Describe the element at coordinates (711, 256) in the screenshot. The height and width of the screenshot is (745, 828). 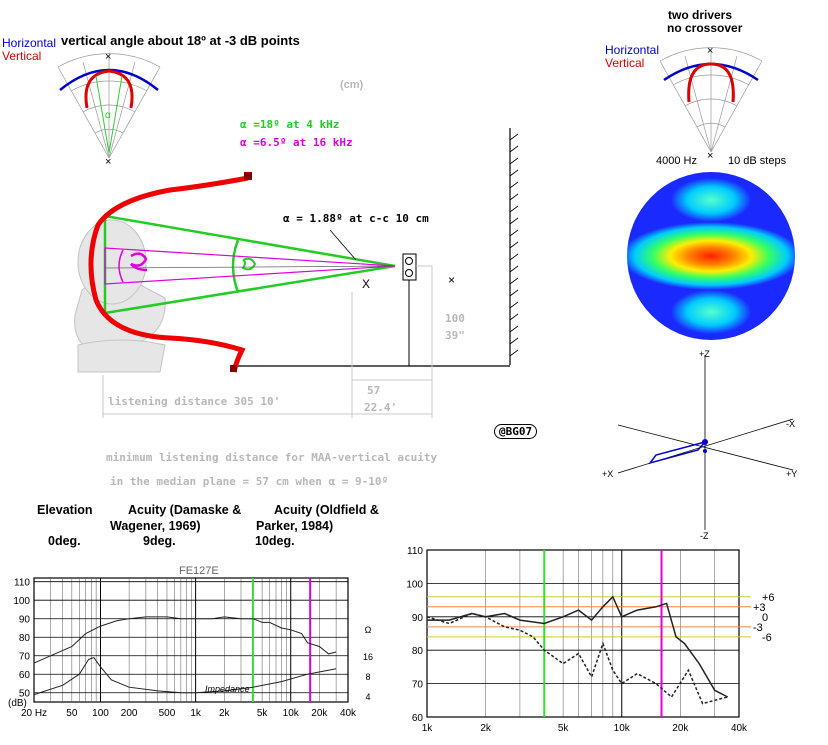
I see `directivity-balloon` at that location.